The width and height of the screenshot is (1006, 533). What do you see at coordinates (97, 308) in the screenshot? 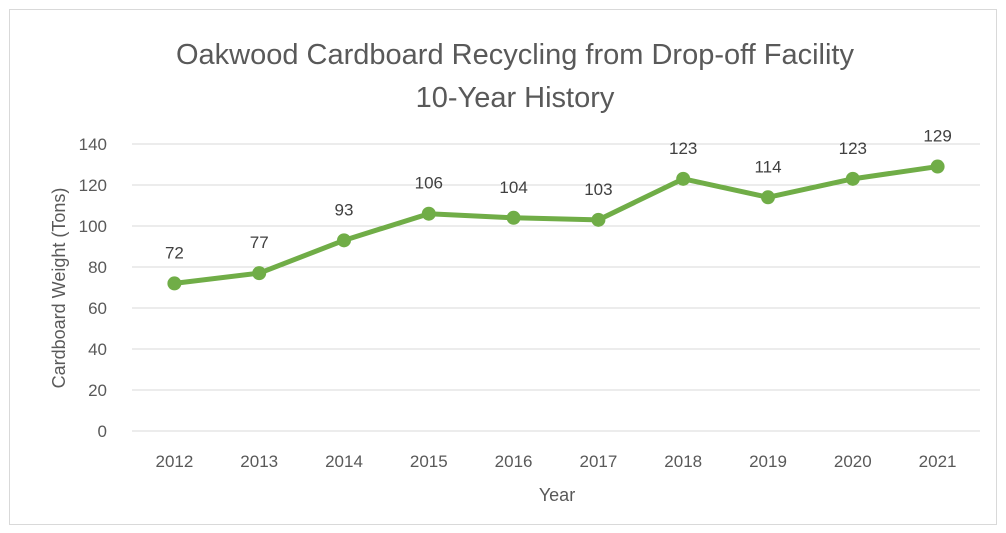
I see `y-tick-label: 60` at bounding box center [97, 308].